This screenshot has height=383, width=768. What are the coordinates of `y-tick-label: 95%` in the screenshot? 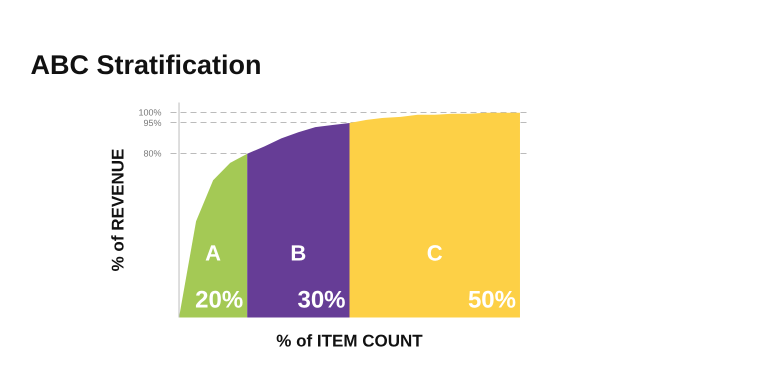 It's located at (152, 123).